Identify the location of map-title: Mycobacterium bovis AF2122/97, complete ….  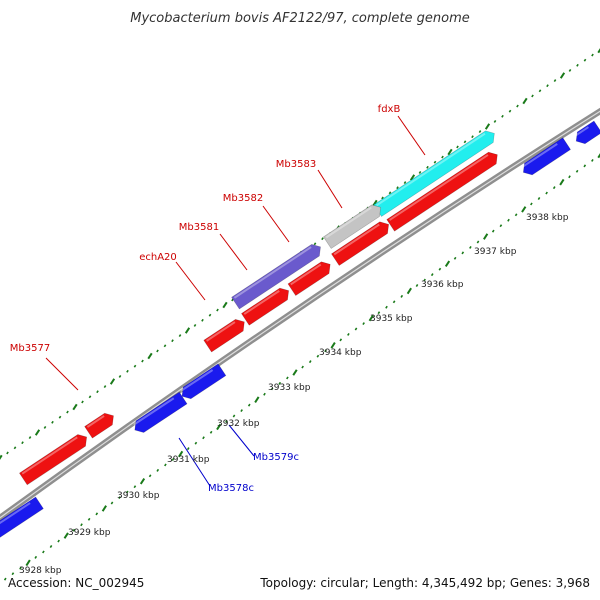
(299, 18).